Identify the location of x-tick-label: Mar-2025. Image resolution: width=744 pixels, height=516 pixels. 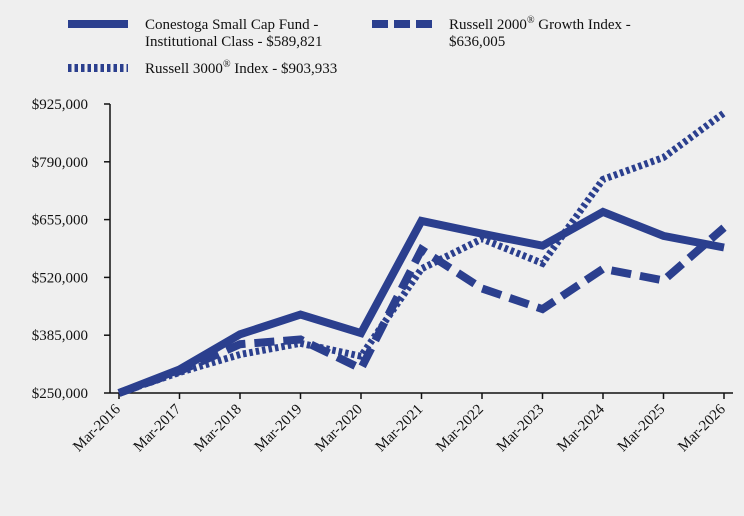
(642, 429).